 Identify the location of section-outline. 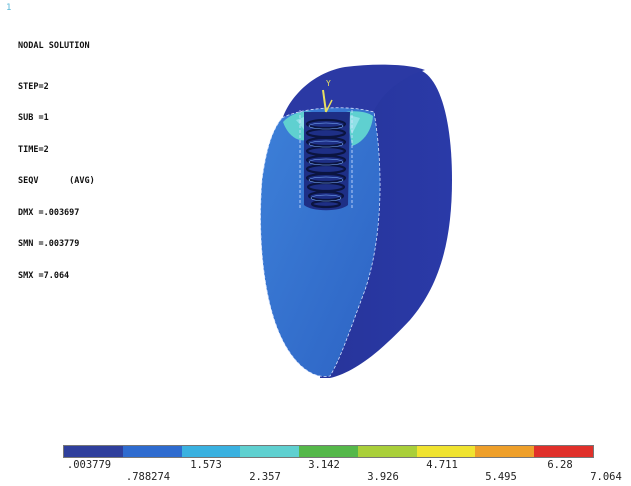
(326, 160).